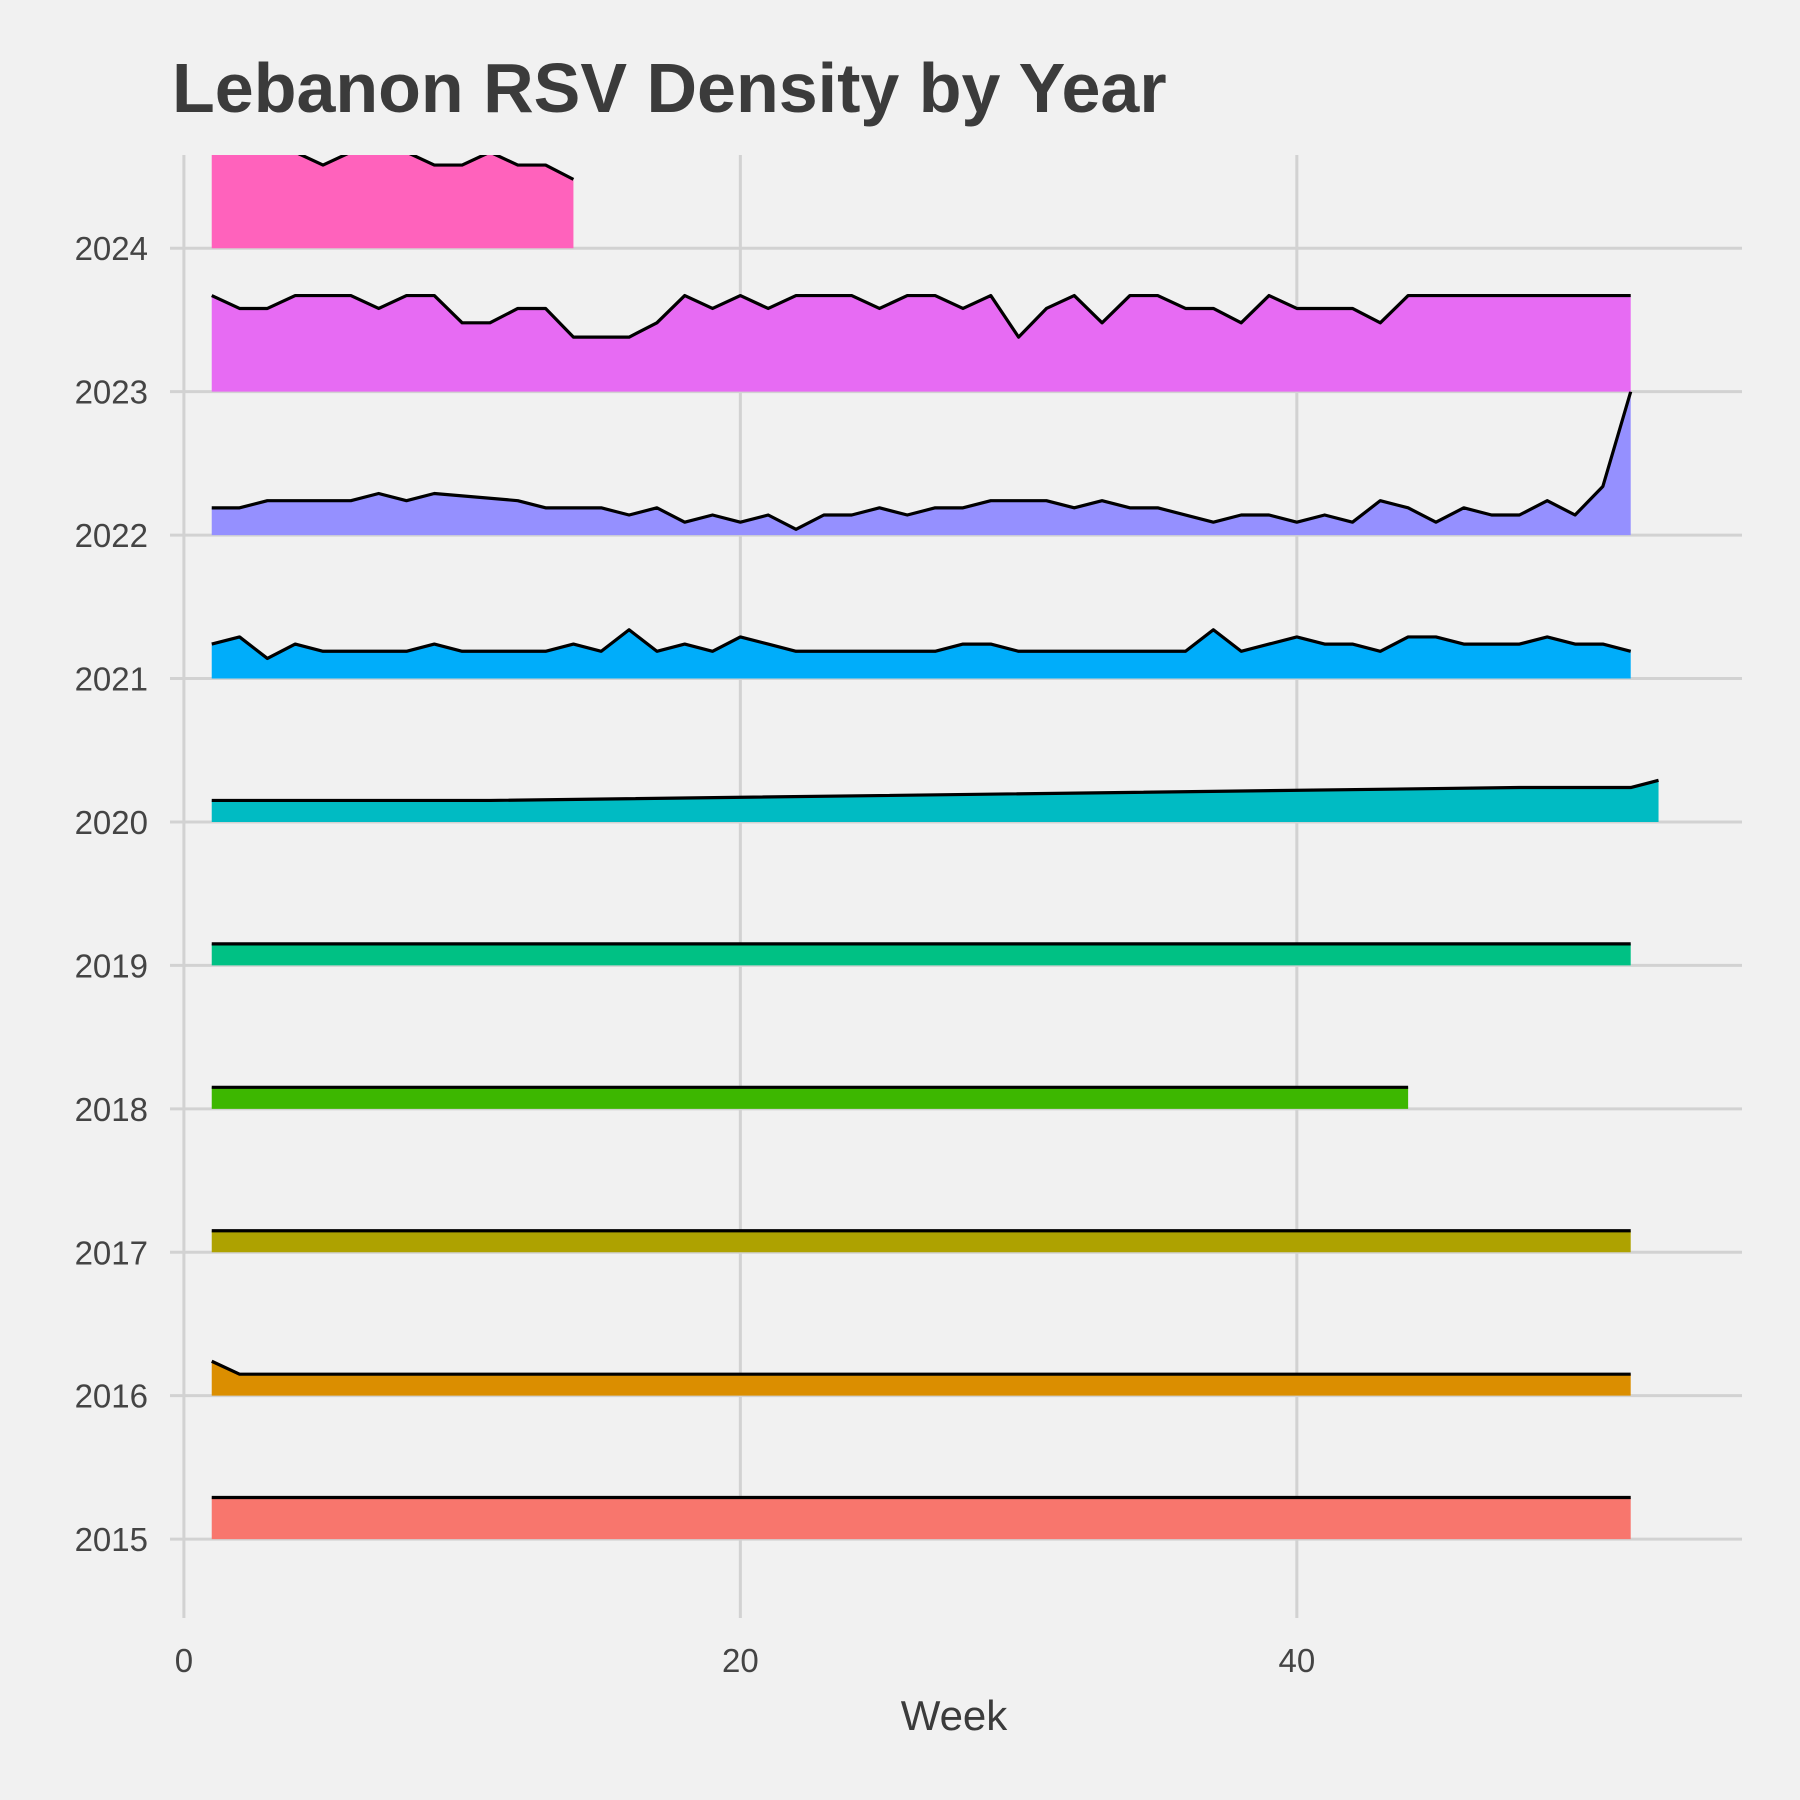  Describe the element at coordinates (1296, 1660) in the screenshot. I see `x-tick-label: 40` at that location.